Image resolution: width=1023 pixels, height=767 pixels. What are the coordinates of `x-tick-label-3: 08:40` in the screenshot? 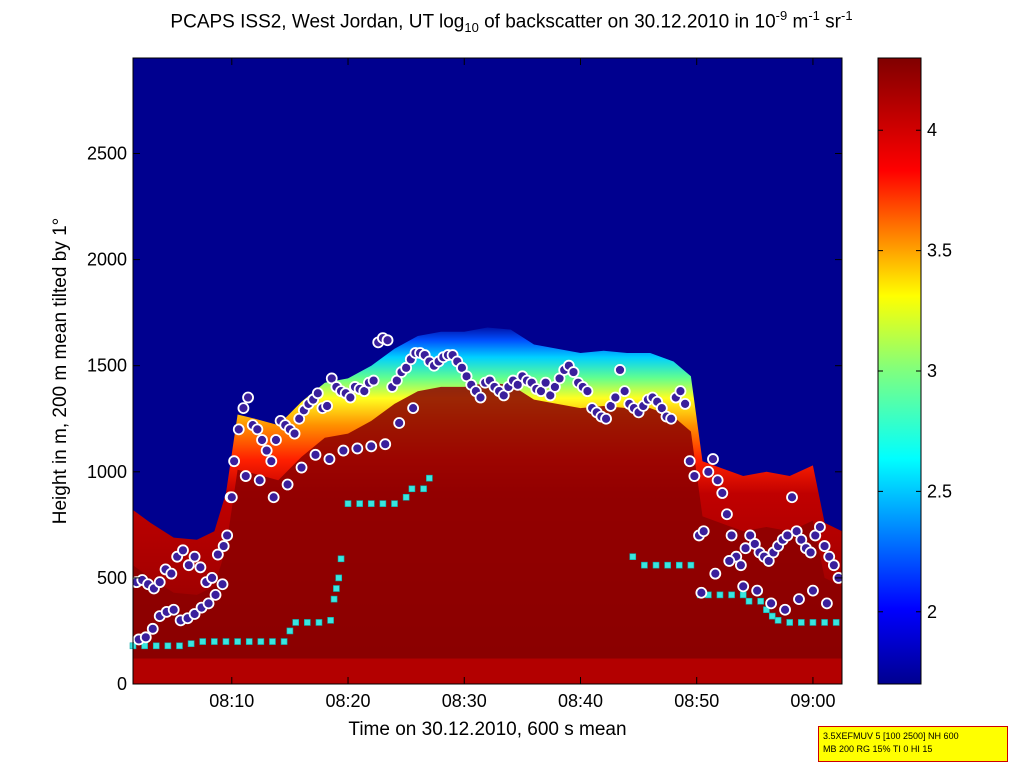 It's located at (580, 701).